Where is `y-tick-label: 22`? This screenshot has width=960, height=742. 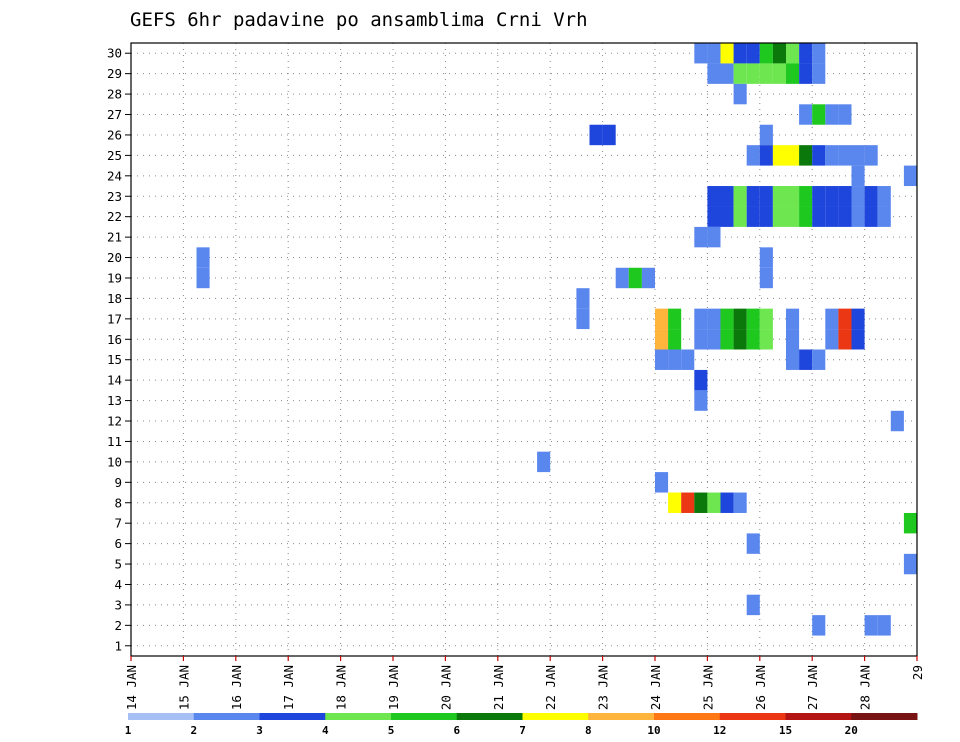 y-tick-label: 22 is located at coordinates (114, 216).